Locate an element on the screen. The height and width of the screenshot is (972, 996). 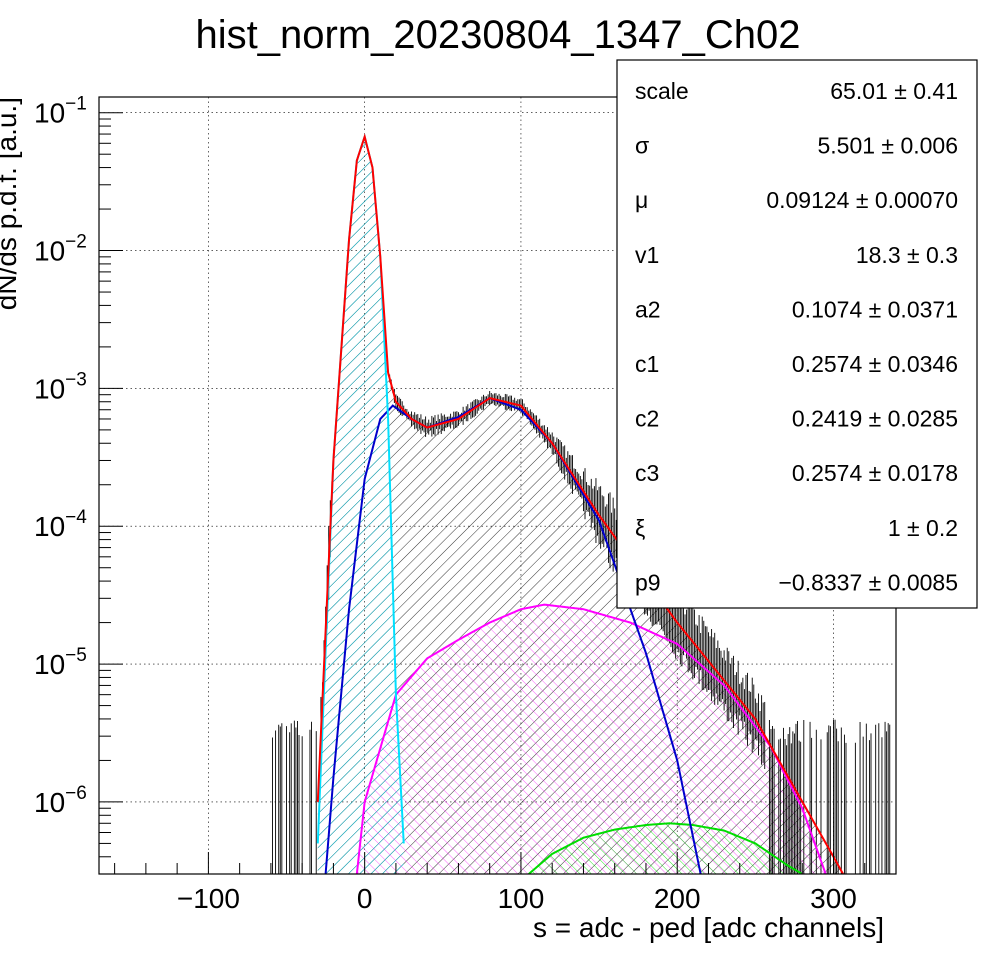
stat-param-name: σ is located at coordinates (642, 146).